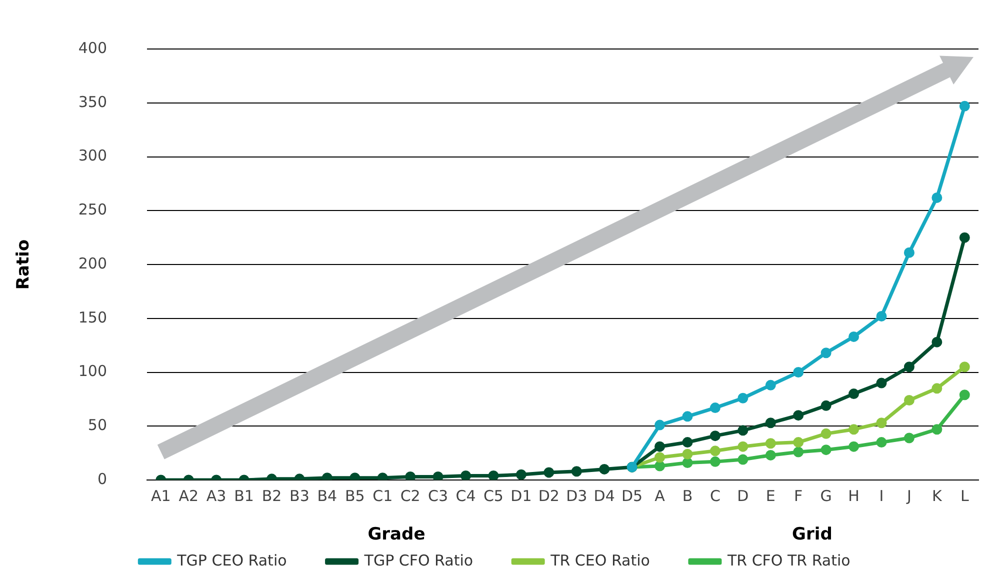  I want to click on x-tick-label: F, so click(798, 495).